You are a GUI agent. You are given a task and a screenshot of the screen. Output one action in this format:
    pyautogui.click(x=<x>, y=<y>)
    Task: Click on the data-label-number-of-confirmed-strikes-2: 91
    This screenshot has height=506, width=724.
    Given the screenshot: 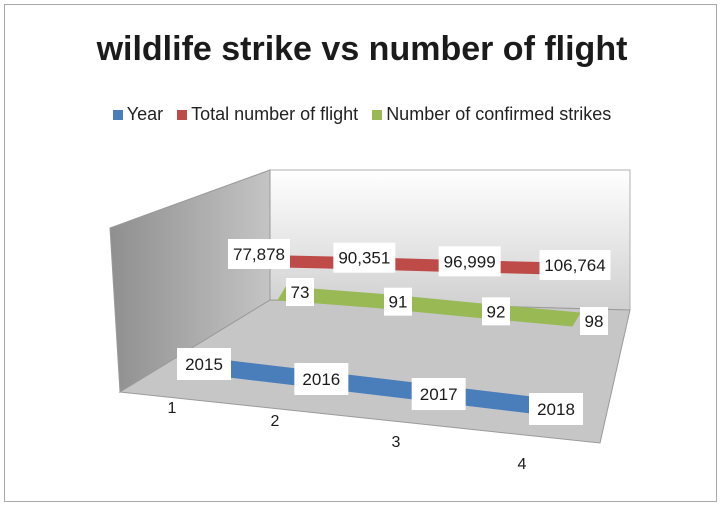 What is the action you would take?
    pyautogui.click(x=398, y=301)
    